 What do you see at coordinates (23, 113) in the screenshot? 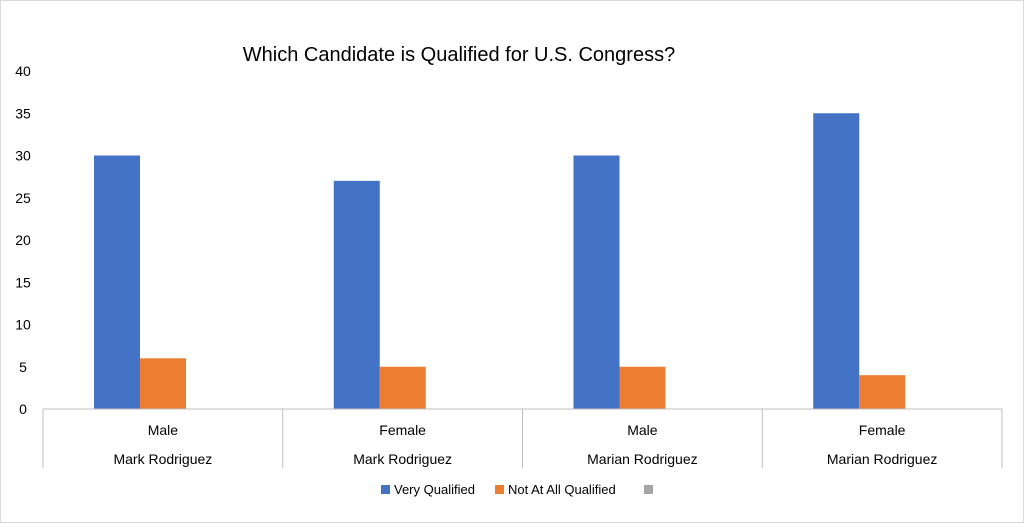
I see `y-tick-label: 35` at bounding box center [23, 113].